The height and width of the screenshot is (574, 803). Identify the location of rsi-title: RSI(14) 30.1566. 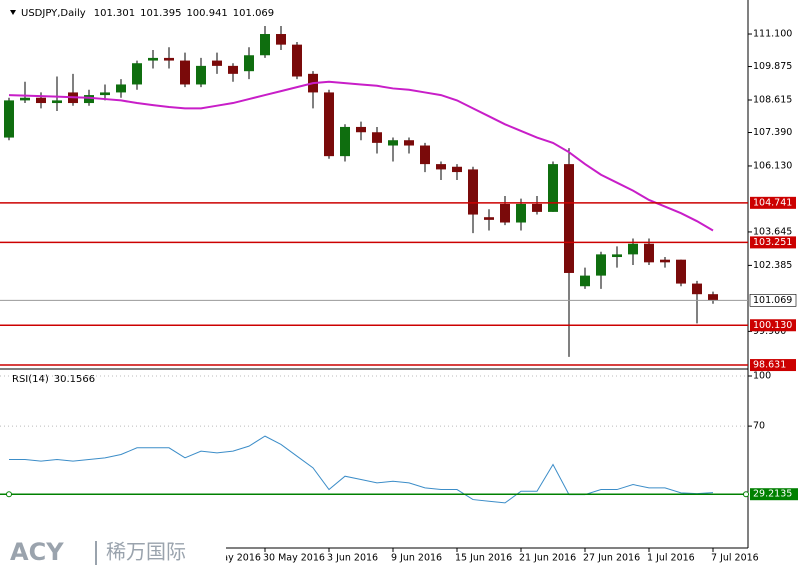
(53, 379).